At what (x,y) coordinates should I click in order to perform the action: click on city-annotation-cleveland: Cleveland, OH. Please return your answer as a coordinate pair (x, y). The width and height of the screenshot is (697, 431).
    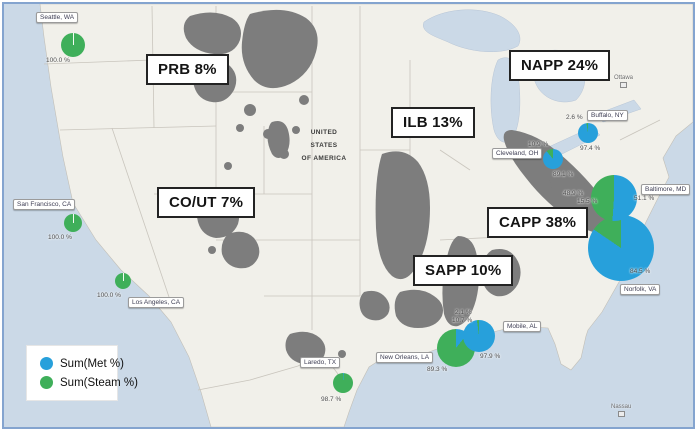
    Looking at the image, I should click on (517, 153).